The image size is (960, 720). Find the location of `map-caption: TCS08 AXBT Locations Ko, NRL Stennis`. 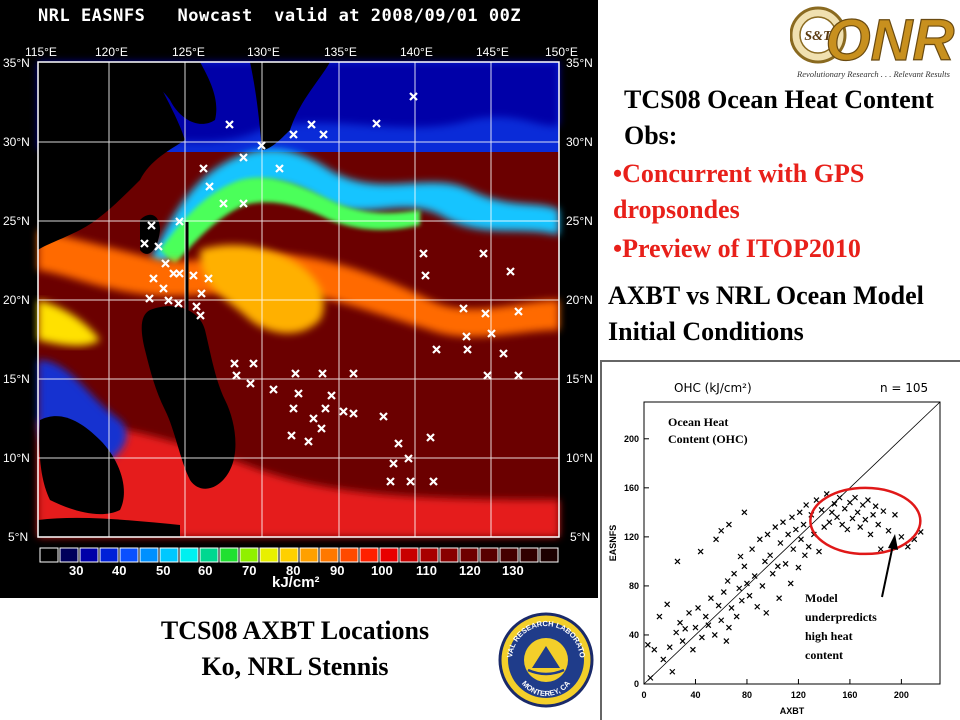

map-caption: TCS08 AXBT Locations Ko, NRL Stennis is located at coordinates (295, 649).